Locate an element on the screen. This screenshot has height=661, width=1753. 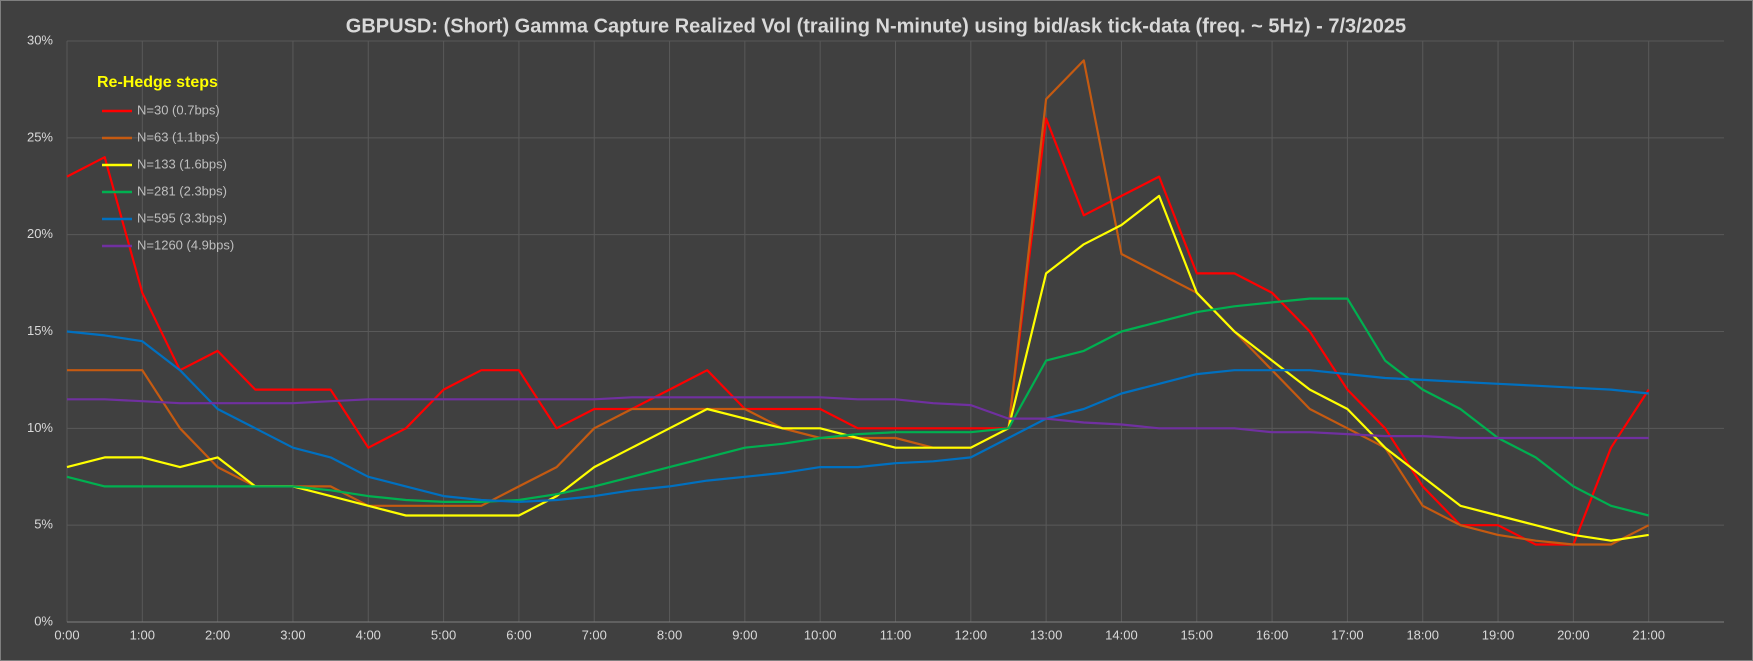
x-tick-label: 16:00 is located at coordinates (1272, 634).